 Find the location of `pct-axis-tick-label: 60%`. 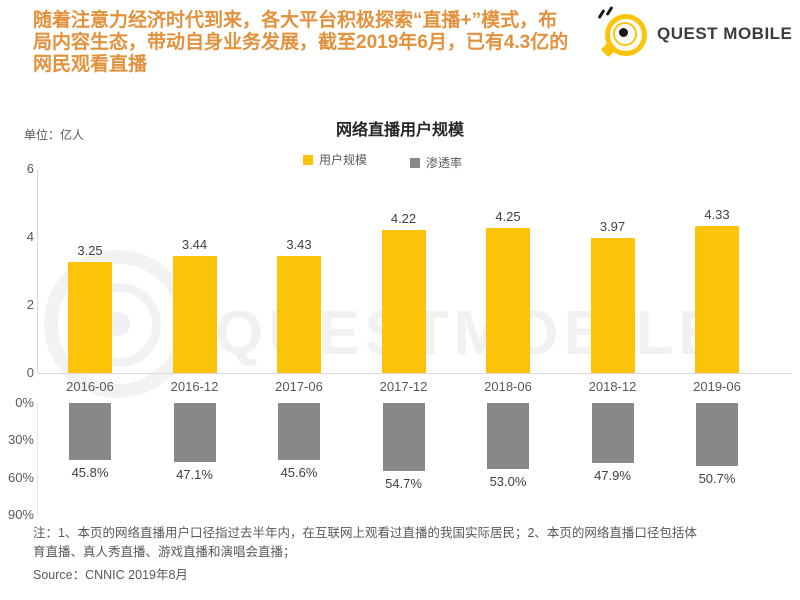

pct-axis-tick-label: 60% is located at coordinates (20, 477).